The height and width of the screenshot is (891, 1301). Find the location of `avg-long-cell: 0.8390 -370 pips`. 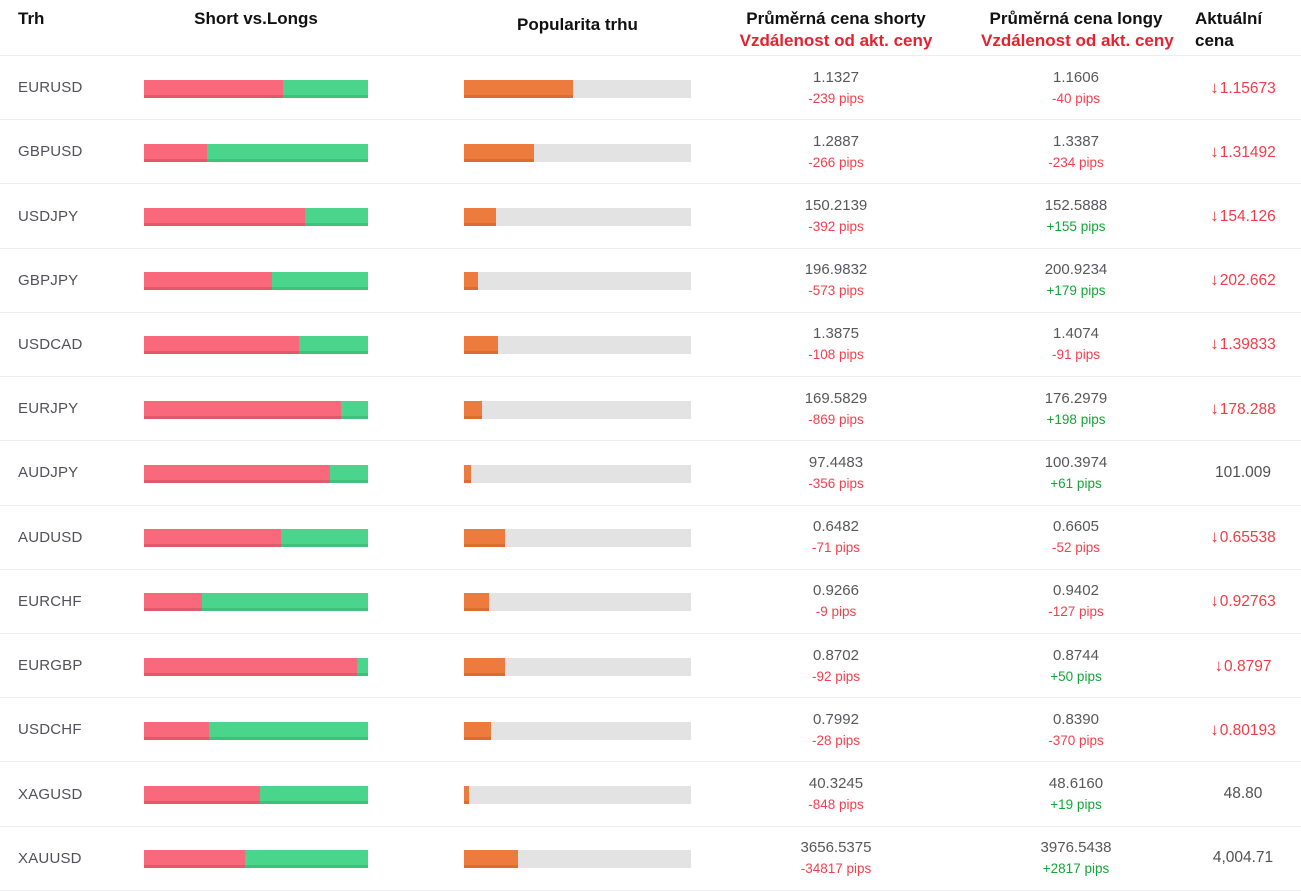

avg-long-cell: 0.8390 -370 pips is located at coordinates (1076, 730).